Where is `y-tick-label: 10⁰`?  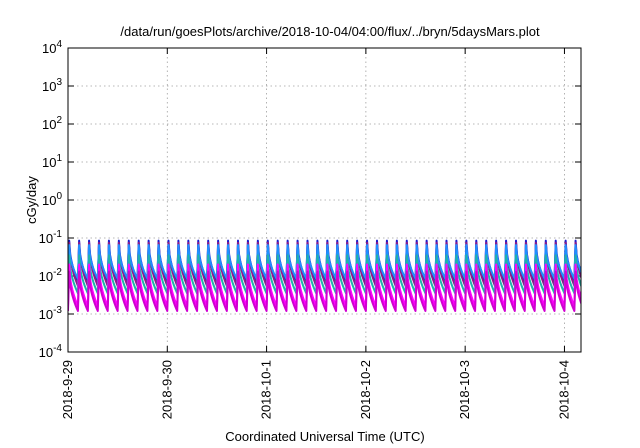 y-tick-label: 10⁰ is located at coordinates (52, 199).